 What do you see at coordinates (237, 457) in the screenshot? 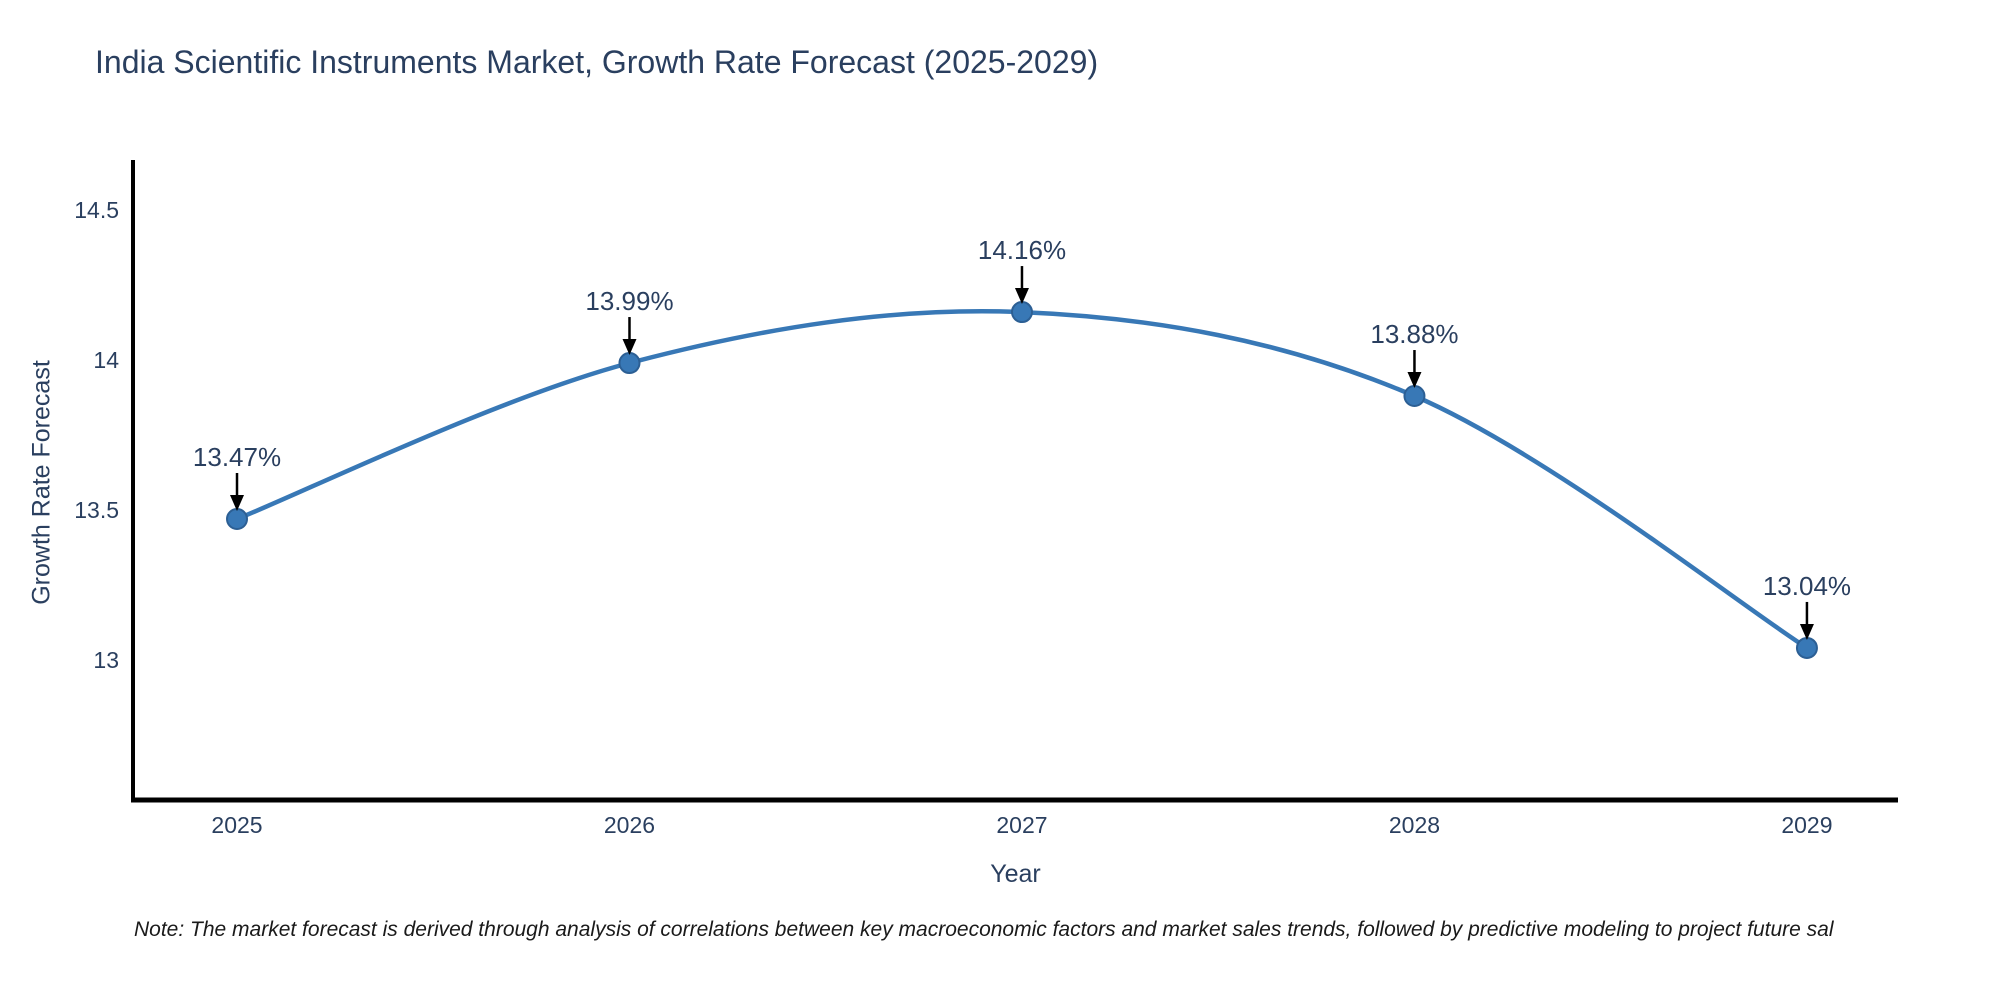
I see `annotation-label: 13.47%` at bounding box center [237, 457].